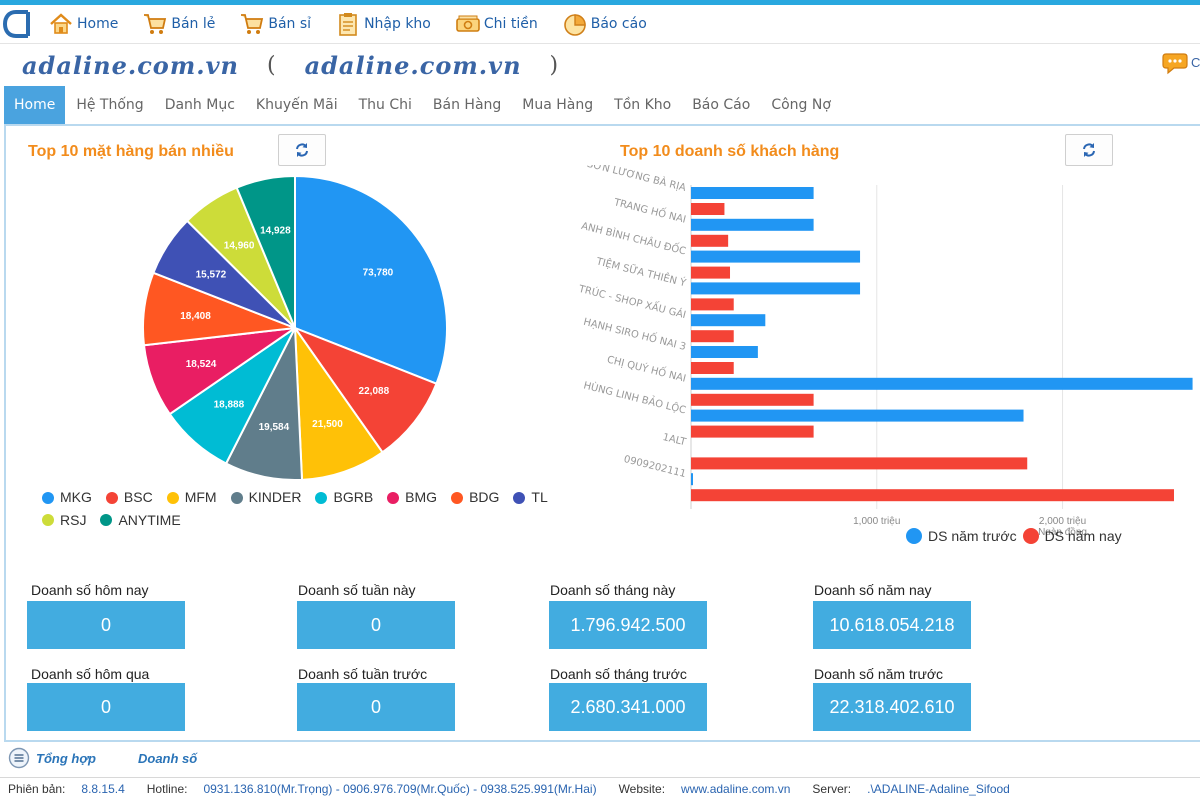 This screenshot has width=1200, height=800. What do you see at coordinates (496, 24) in the screenshot?
I see `expense-button: Chi tiền` at bounding box center [496, 24].